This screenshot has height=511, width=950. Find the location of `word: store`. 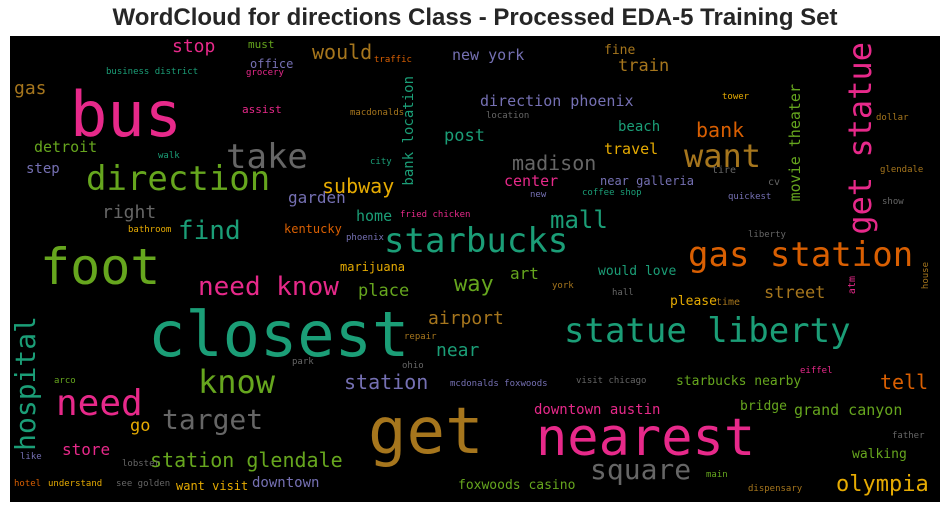

word: store is located at coordinates (86, 449).